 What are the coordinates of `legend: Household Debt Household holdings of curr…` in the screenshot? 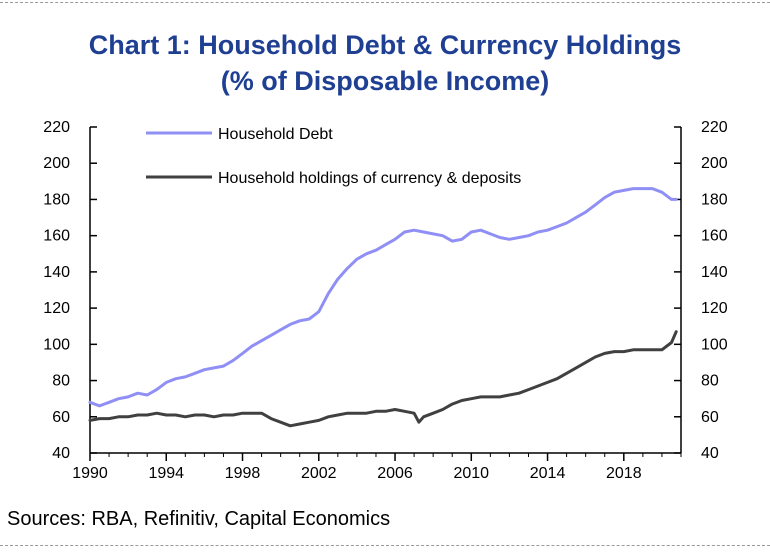 It's located at (333, 156).